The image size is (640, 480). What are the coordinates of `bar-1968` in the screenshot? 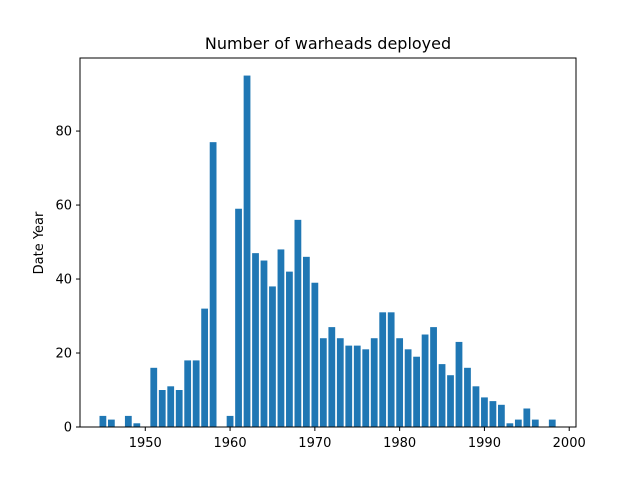 It's located at (298, 323).